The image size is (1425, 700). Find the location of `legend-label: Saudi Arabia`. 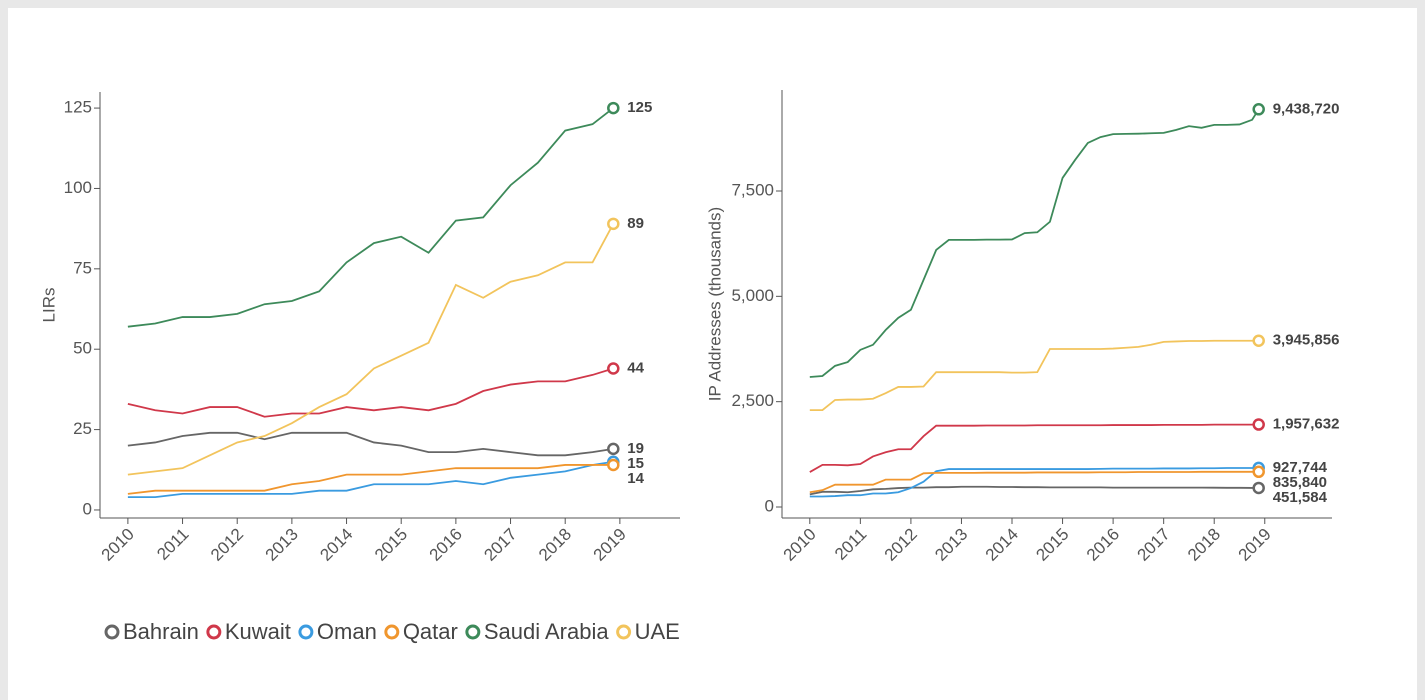

legend-label: Saudi Arabia is located at coordinates (547, 631).